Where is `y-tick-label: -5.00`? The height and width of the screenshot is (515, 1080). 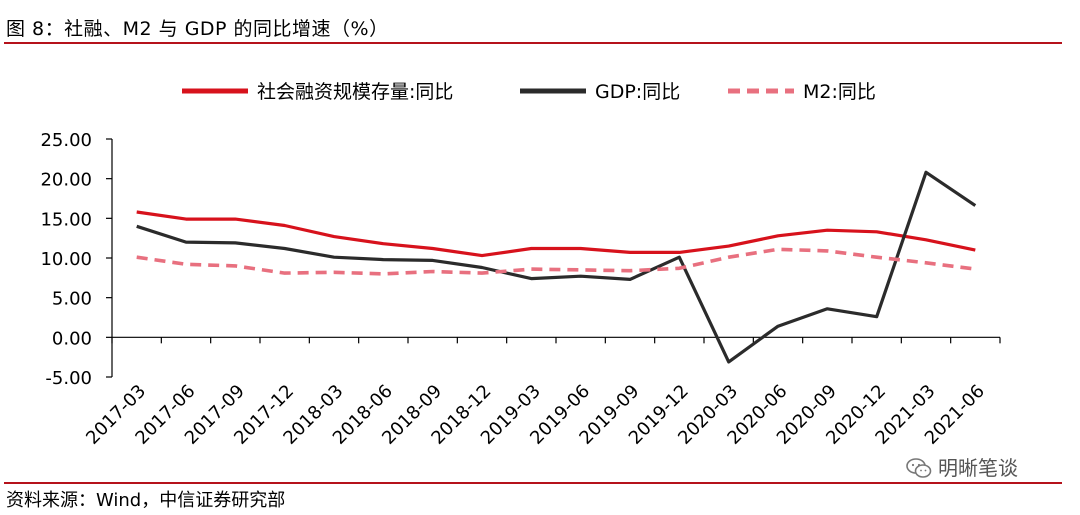 y-tick-label: -5.00 is located at coordinates (68, 378).